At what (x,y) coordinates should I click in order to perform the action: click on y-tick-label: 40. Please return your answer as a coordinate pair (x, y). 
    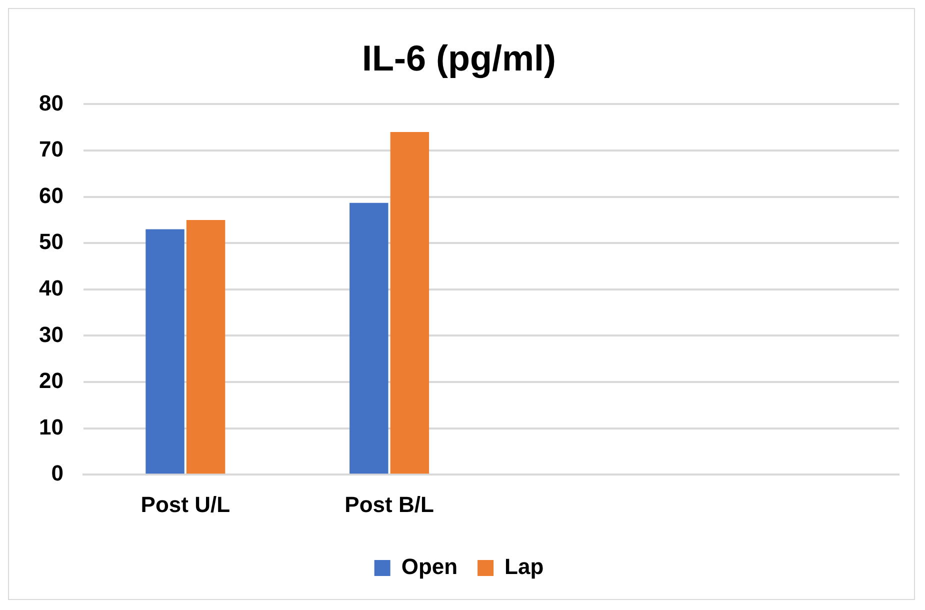
    Looking at the image, I should click on (51, 287).